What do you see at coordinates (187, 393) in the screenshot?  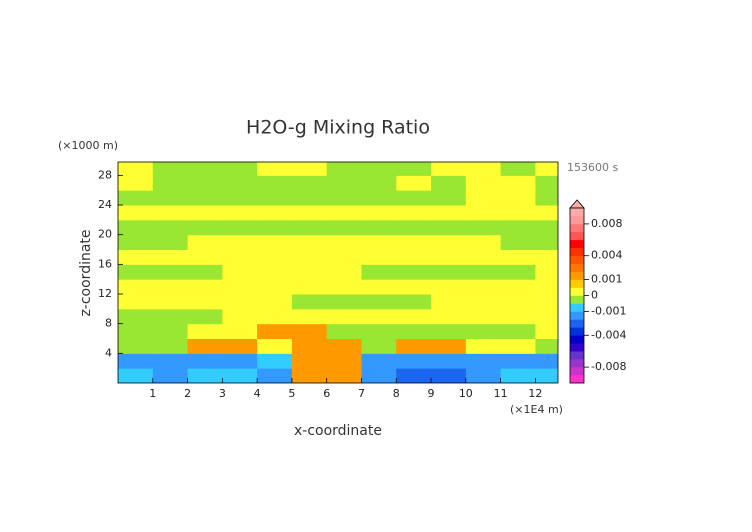 I see `x-tick-label: 2` at bounding box center [187, 393].